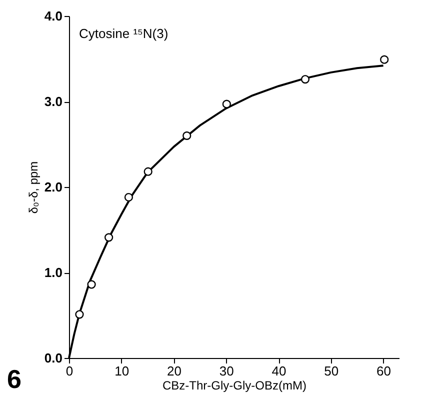 This screenshot has height=405, width=425. I want to click on x-tick-label: 40, so click(279, 371).